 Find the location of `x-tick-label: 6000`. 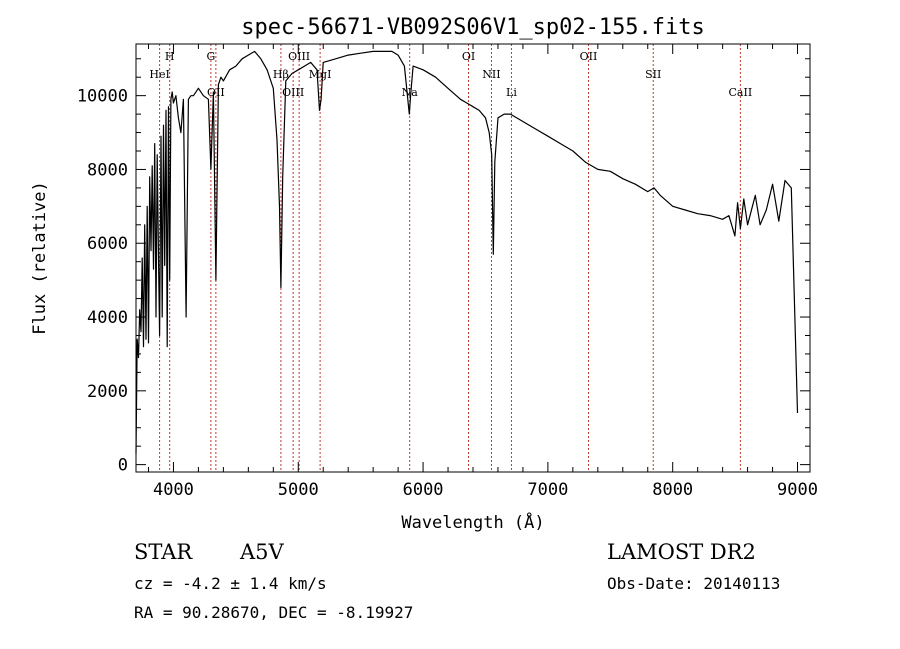

x-tick-label: 6000 is located at coordinates (423, 490).